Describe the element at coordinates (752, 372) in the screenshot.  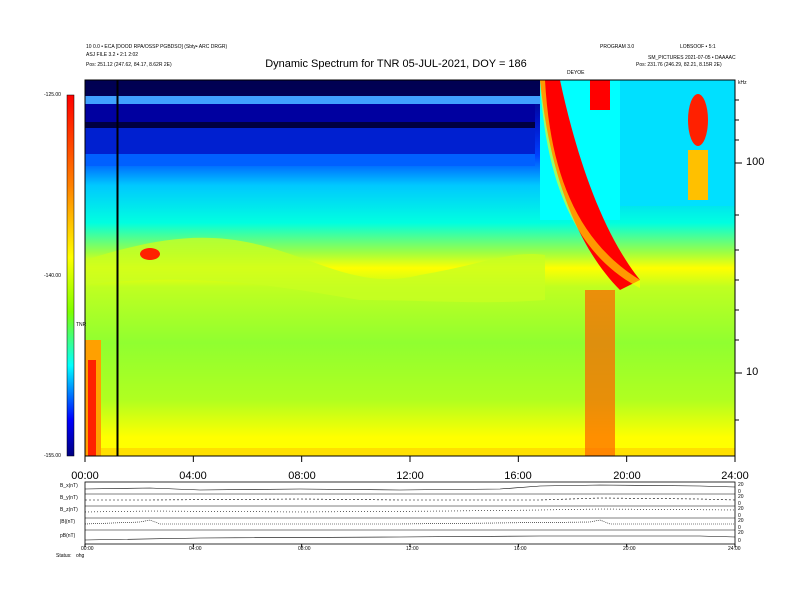
I see `y-tick-label-10: 10` at that location.